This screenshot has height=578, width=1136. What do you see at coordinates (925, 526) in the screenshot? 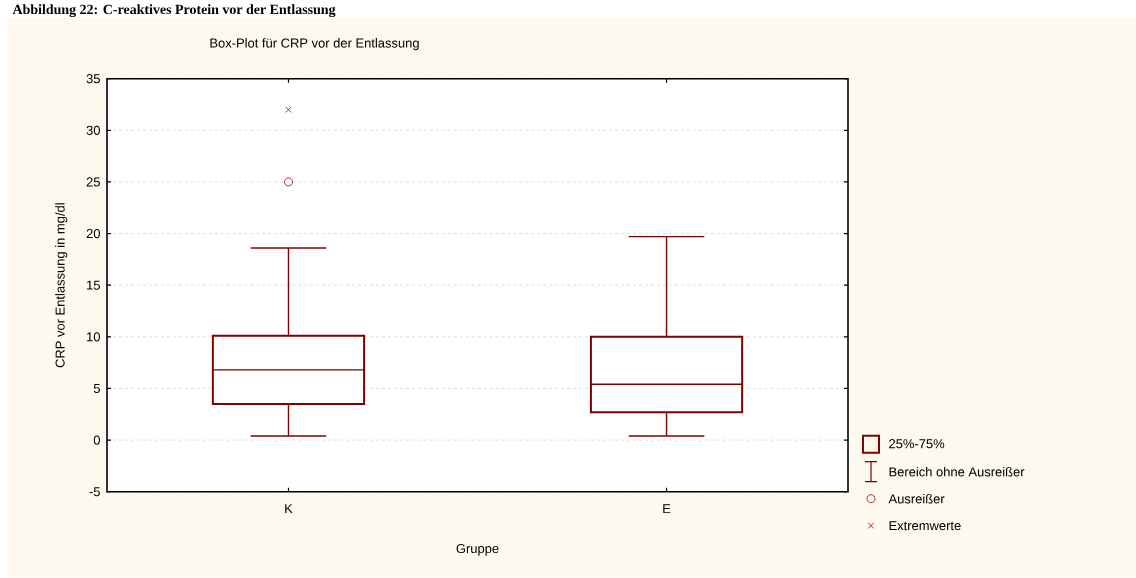
I see `legend-label: Extremwerte` at bounding box center [925, 526].